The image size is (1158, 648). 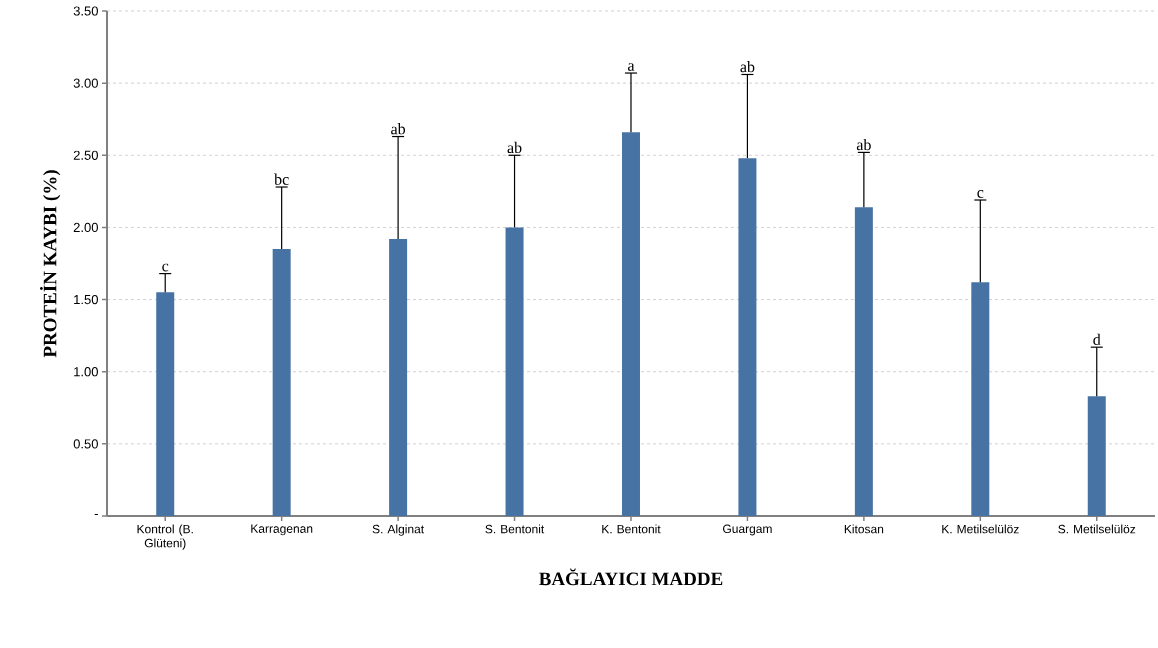 I want to click on x-tick-label: Kontrol (B. Glüteni), so click(x=165, y=537).